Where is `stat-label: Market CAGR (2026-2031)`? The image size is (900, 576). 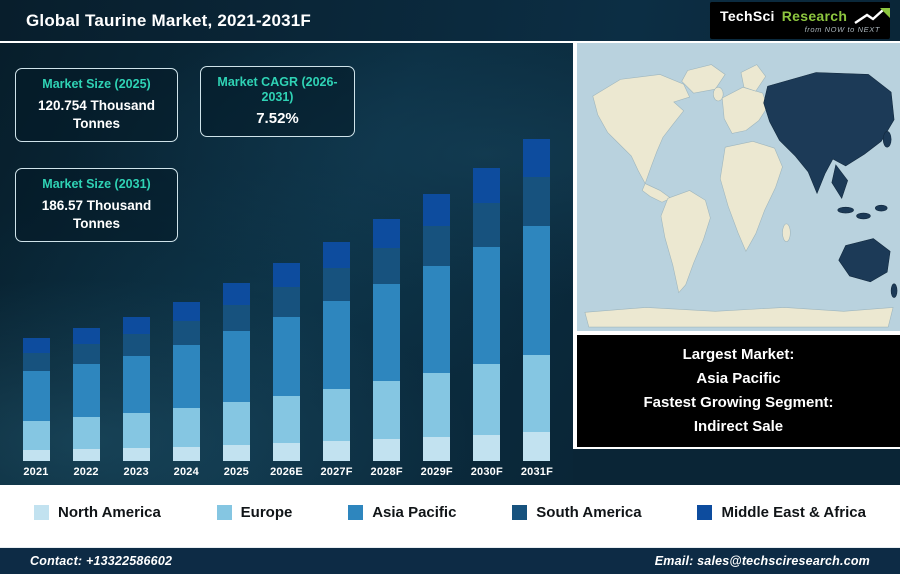 stat-label: Market CAGR (2026-2031) is located at coordinates (277, 89).